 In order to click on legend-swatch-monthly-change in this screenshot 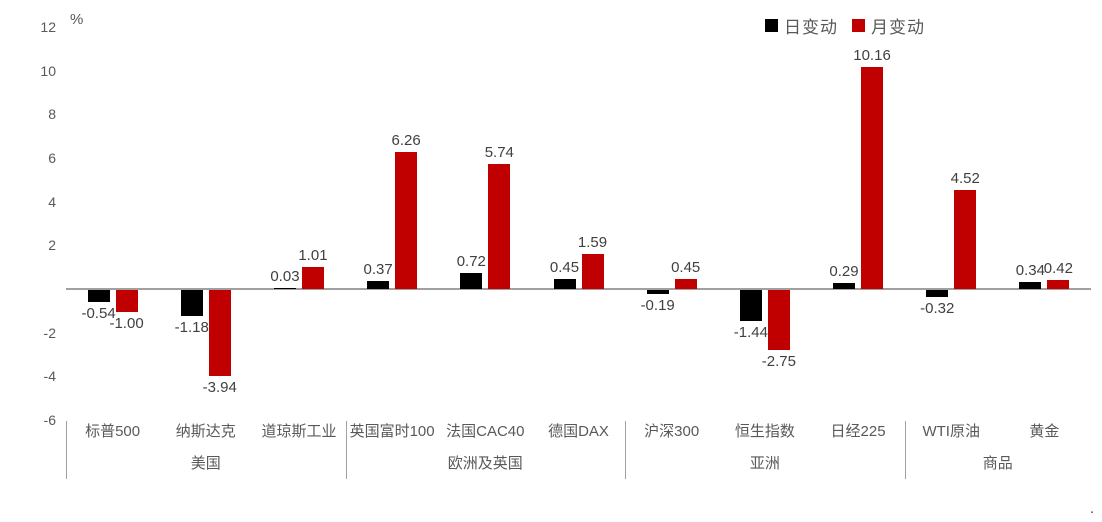, I will do `click(858, 25)`.